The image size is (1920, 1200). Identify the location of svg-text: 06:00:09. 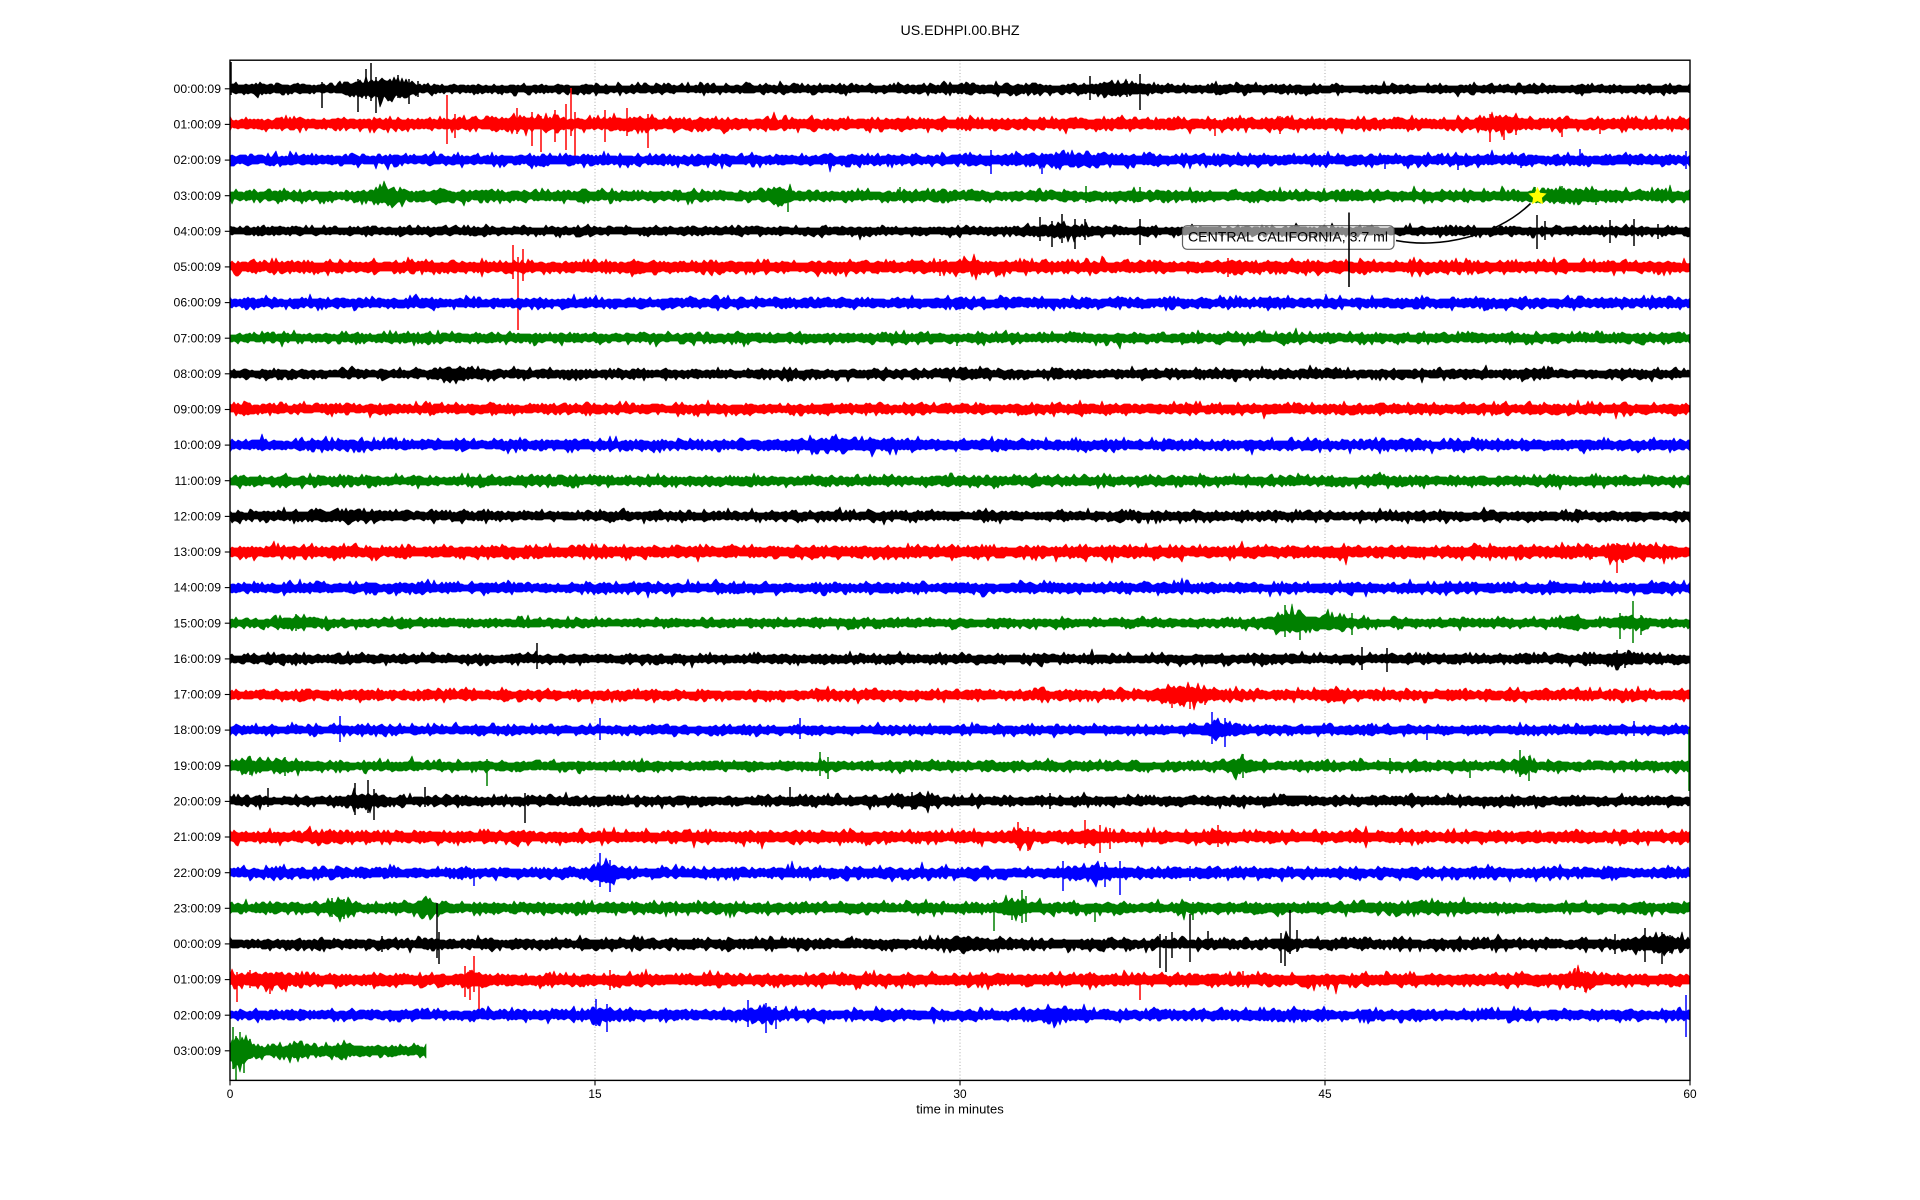
(198, 303).